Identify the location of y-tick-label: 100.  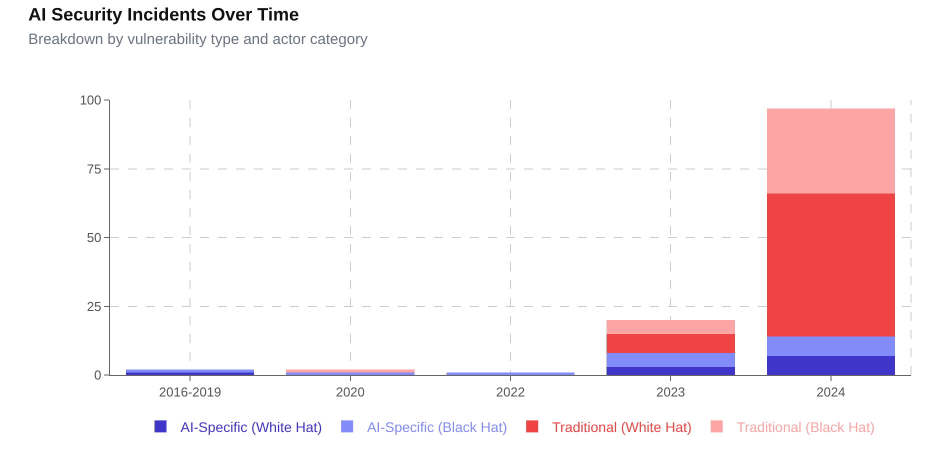
(91, 100).